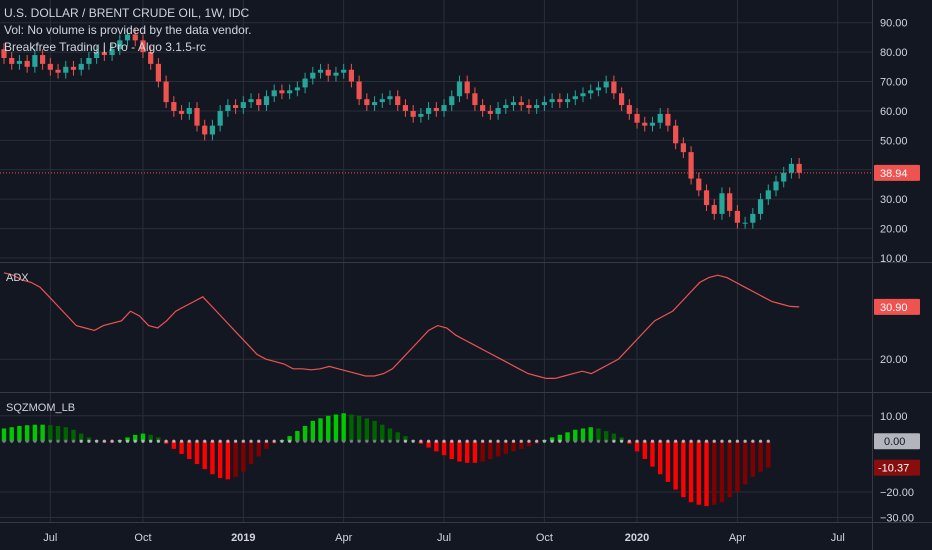  Describe the element at coordinates (127, 13) in the screenshot. I see `symbol-title: U.S. DOLLAR / BRENT CRUDE OIL, 1W, IDC` at that location.